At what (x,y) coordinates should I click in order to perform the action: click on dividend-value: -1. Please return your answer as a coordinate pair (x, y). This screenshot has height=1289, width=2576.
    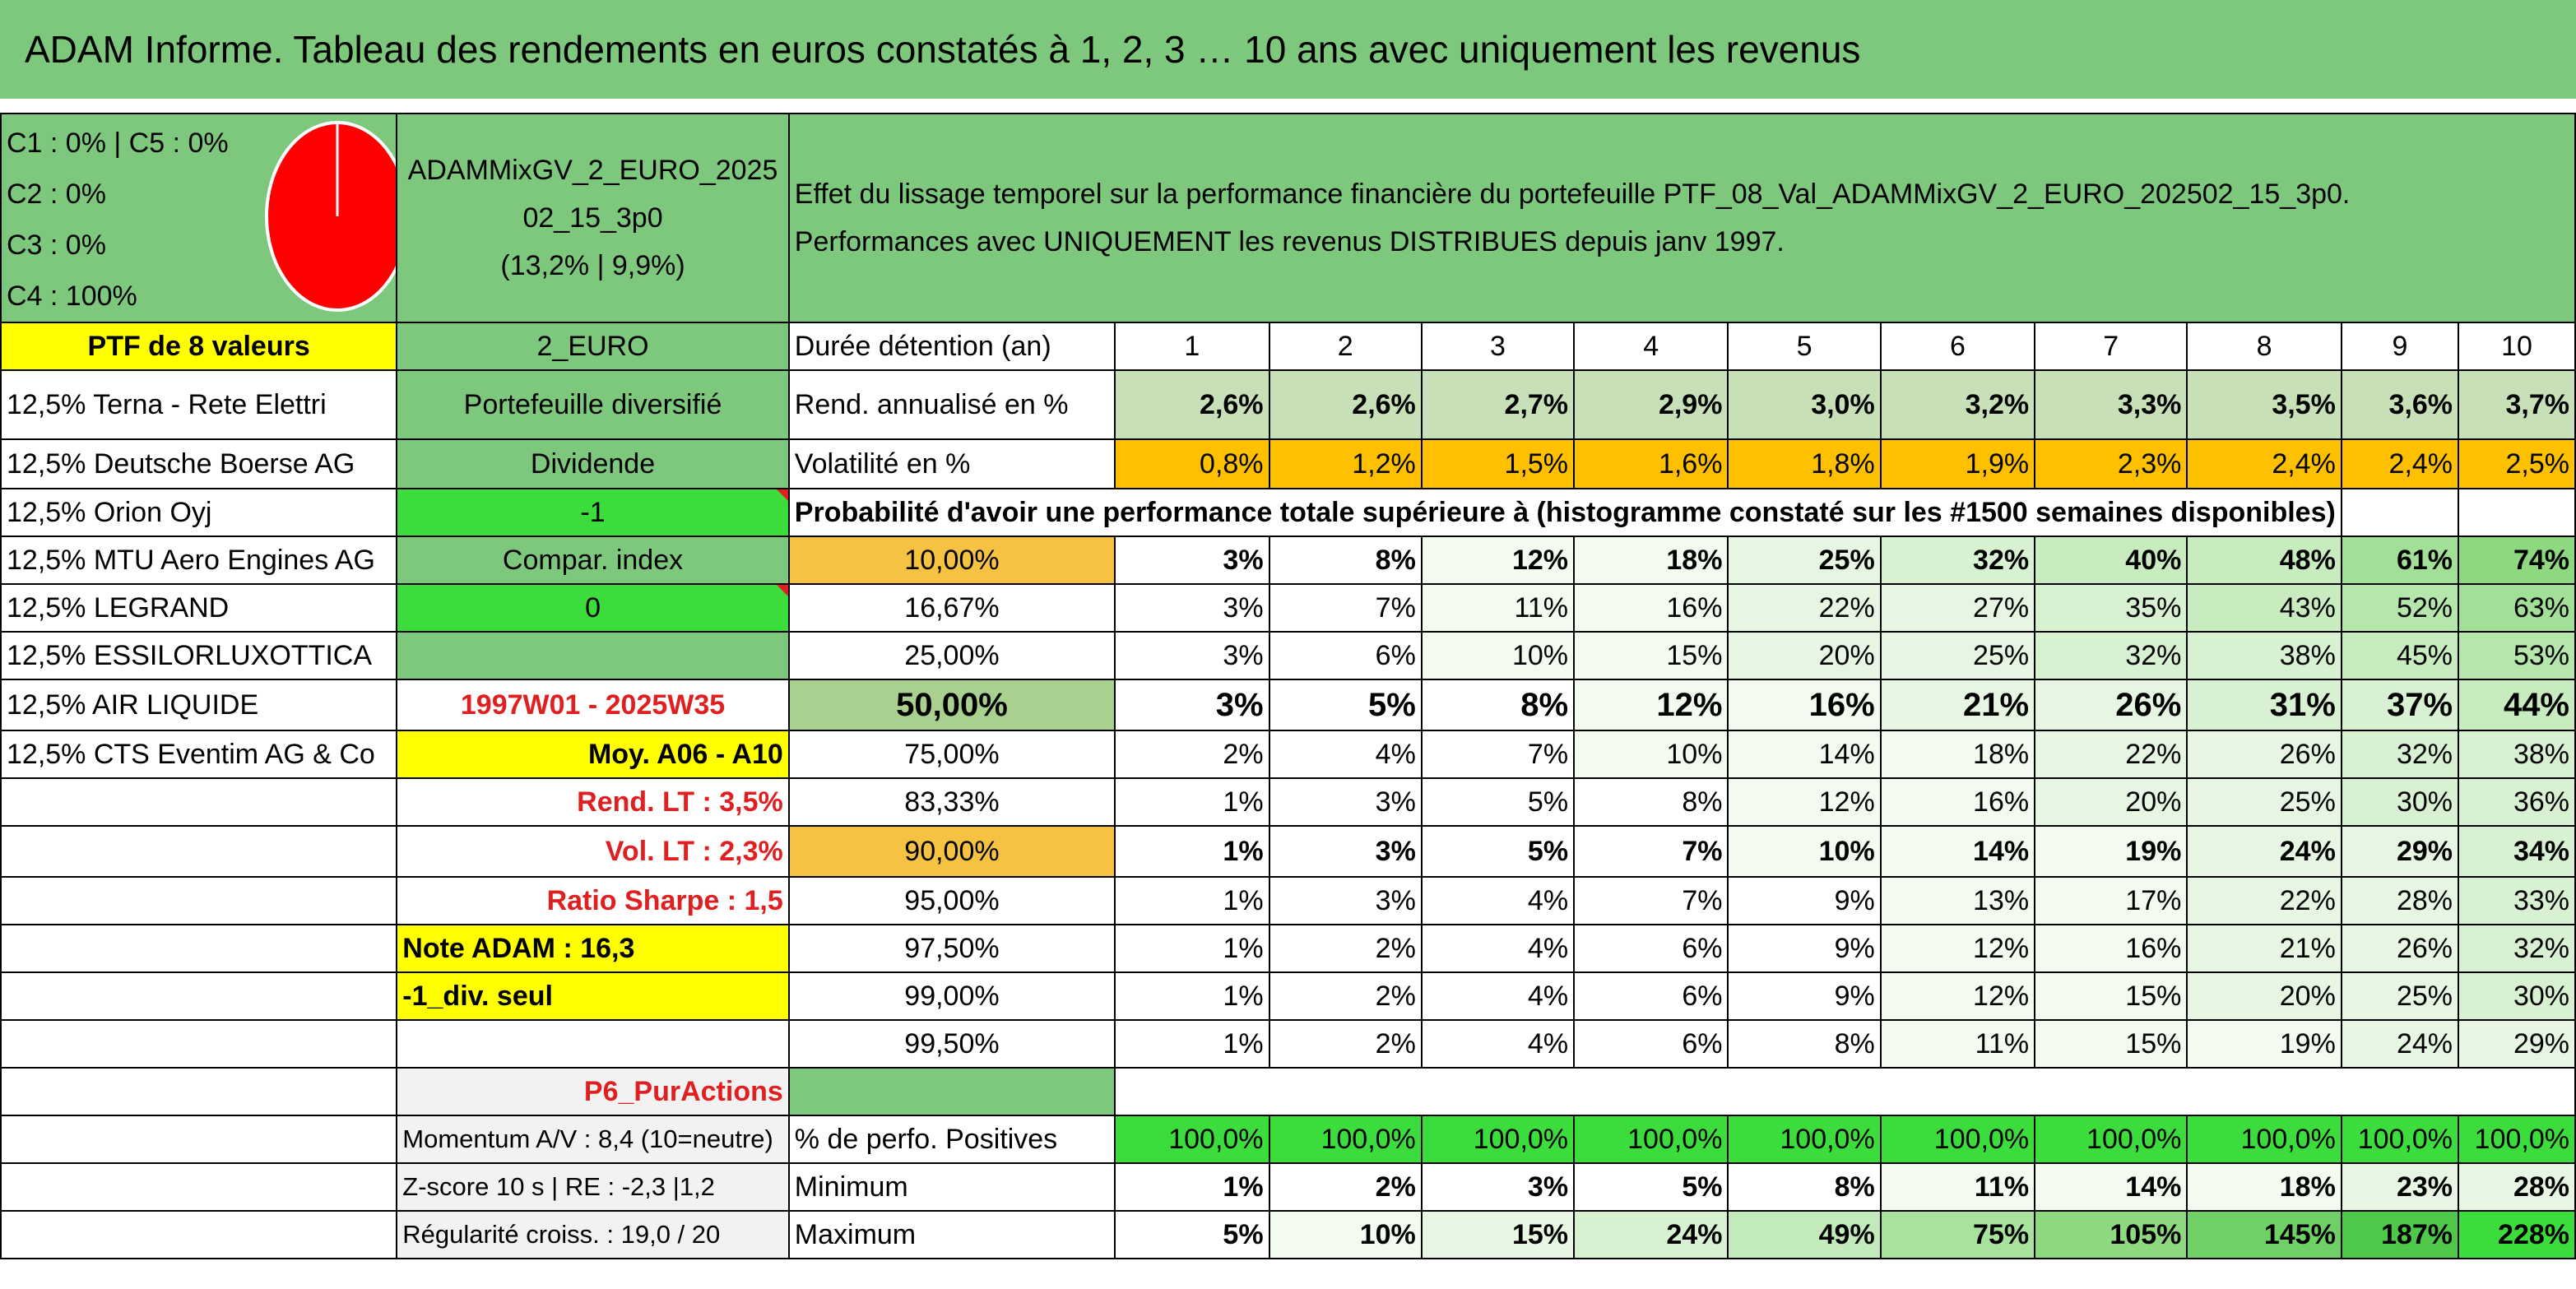
    Looking at the image, I should click on (593, 512).